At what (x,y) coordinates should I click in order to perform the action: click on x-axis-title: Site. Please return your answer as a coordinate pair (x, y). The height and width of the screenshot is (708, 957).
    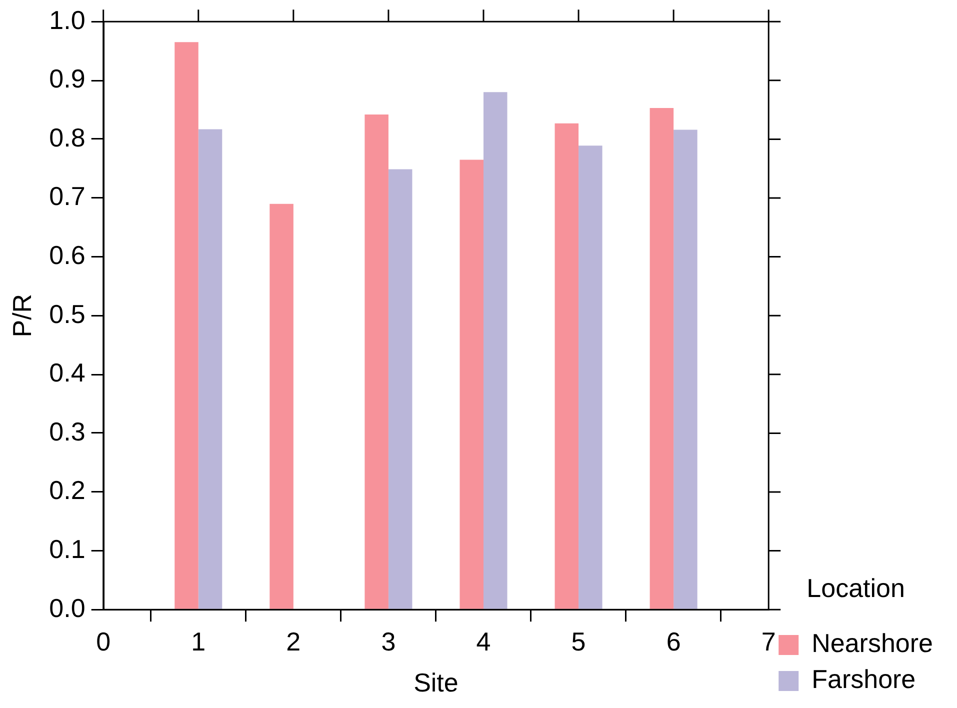
    Looking at the image, I should click on (436, 683).